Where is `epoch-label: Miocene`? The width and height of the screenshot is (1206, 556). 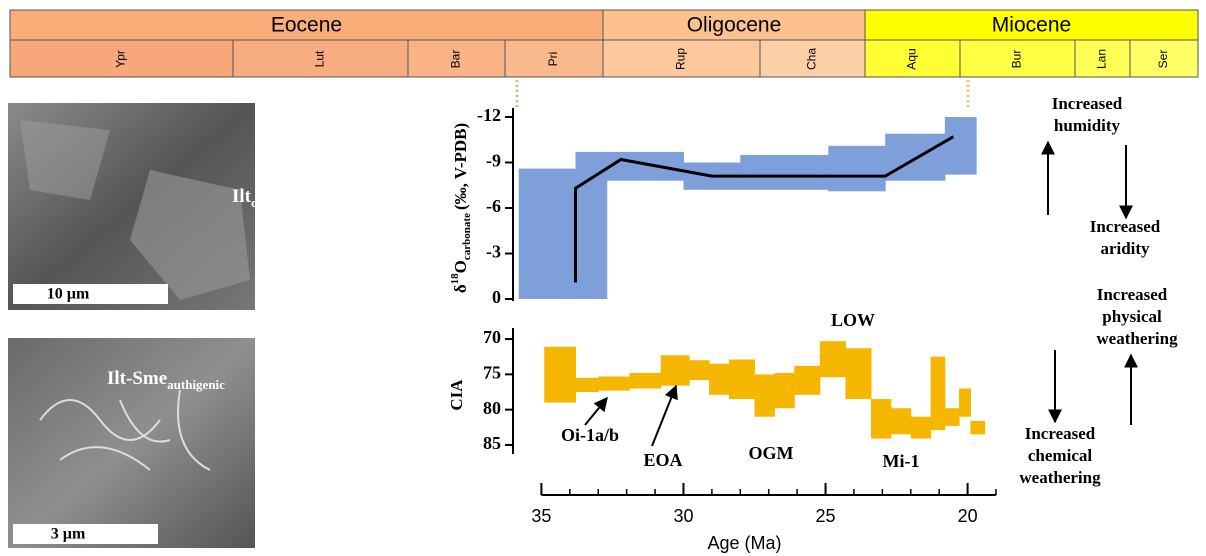 epoch-label: Miocene is located at coordinates (1031, 25).